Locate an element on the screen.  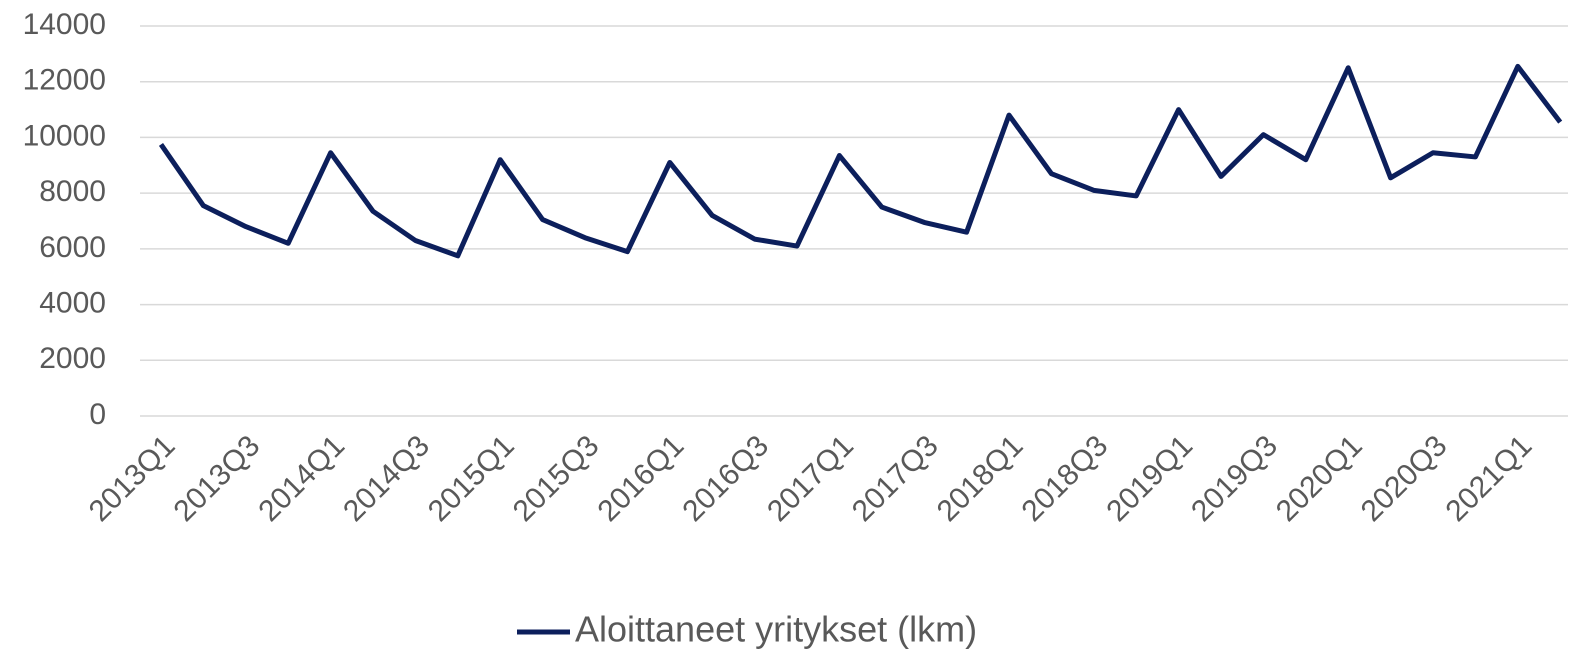
x-tick-label: 2019Q1 is located at coordinates (1149, 478).